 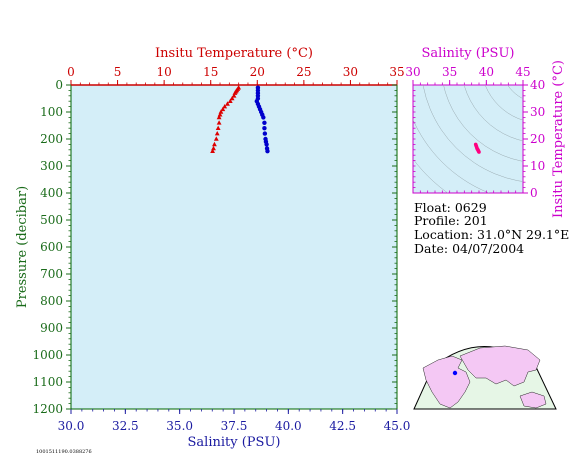 What do you see at coordinates (558, 139) in the screenshot?
I see `ts-temperature-title: Insitu Temperature (°C)` at bounding box center [558, 139].